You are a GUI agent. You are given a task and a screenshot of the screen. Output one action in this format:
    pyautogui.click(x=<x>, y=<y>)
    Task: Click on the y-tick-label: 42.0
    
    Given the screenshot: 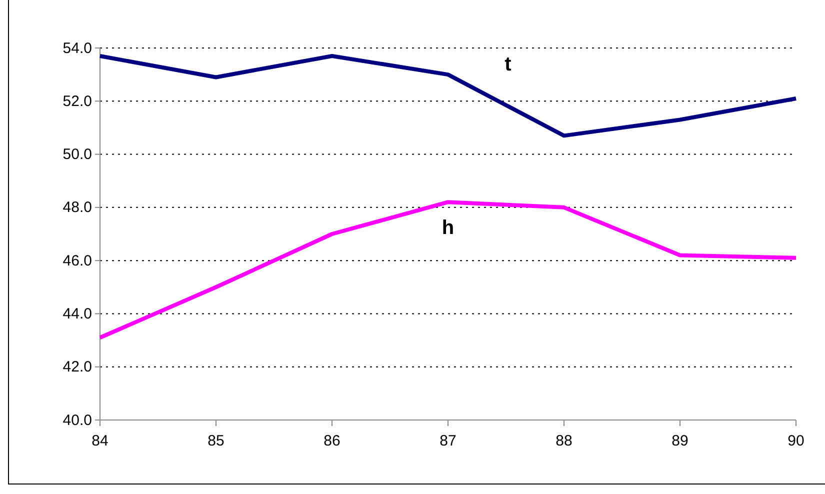 What is the action you would take?
    pyautogui.click(x=77, y=367)
    